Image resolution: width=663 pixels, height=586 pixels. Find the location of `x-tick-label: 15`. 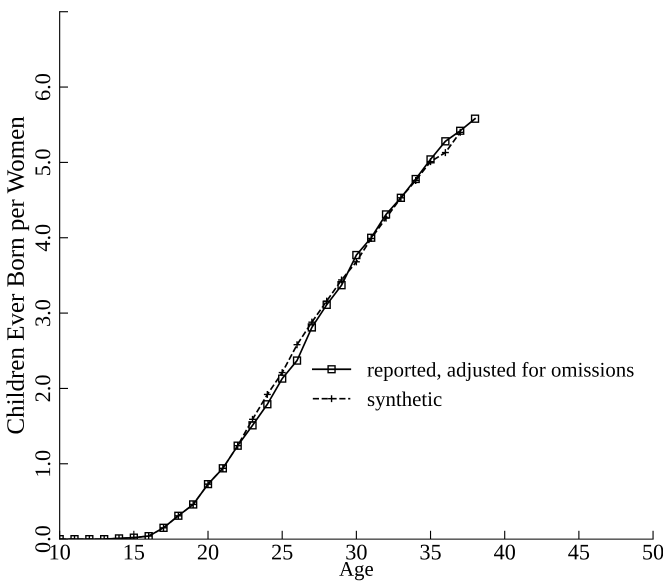

x-tick-label: 15 is located at coordinates (134, 552).